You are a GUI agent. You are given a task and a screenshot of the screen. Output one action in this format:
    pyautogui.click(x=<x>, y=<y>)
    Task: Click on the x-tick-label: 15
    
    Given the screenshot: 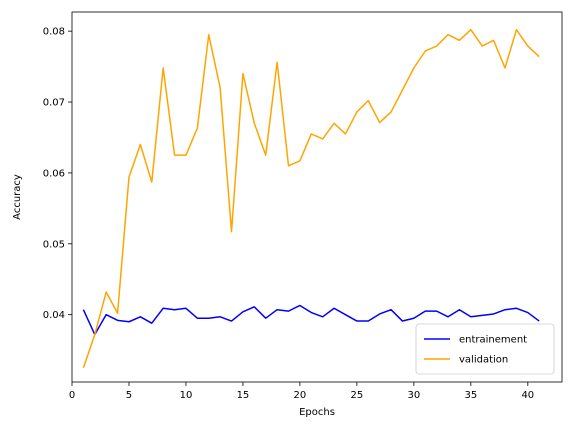 What is the action you would take?
    pyautogui.click(x=243, y=395)
    